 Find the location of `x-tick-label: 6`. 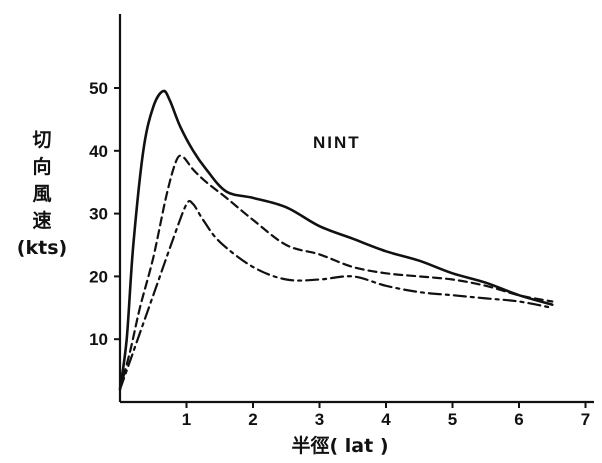

x-tick-label: 6 is located at coordinates (518, 419).